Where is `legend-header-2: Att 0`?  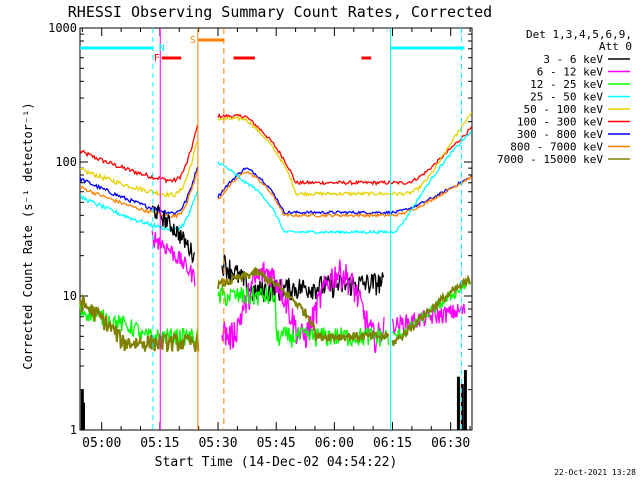 legend-header-2: Att 0 is located at coordinates (615, 46).